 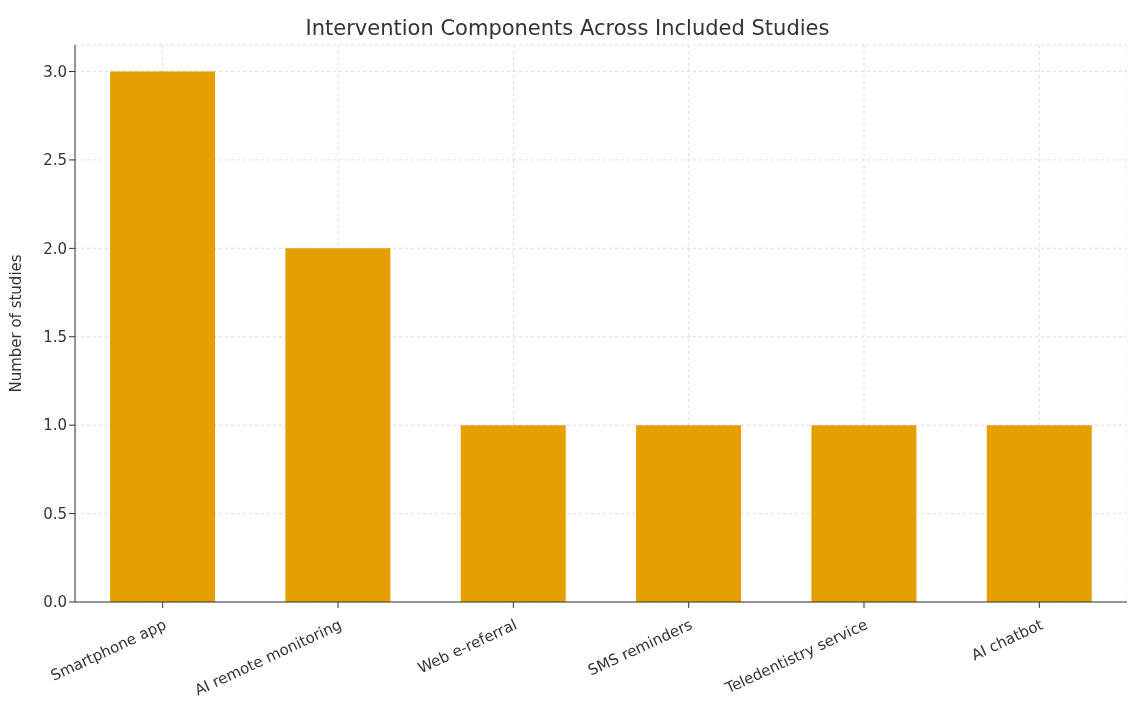 I want to click on y-tick-label: 1.5, so click(x=55, y=337).